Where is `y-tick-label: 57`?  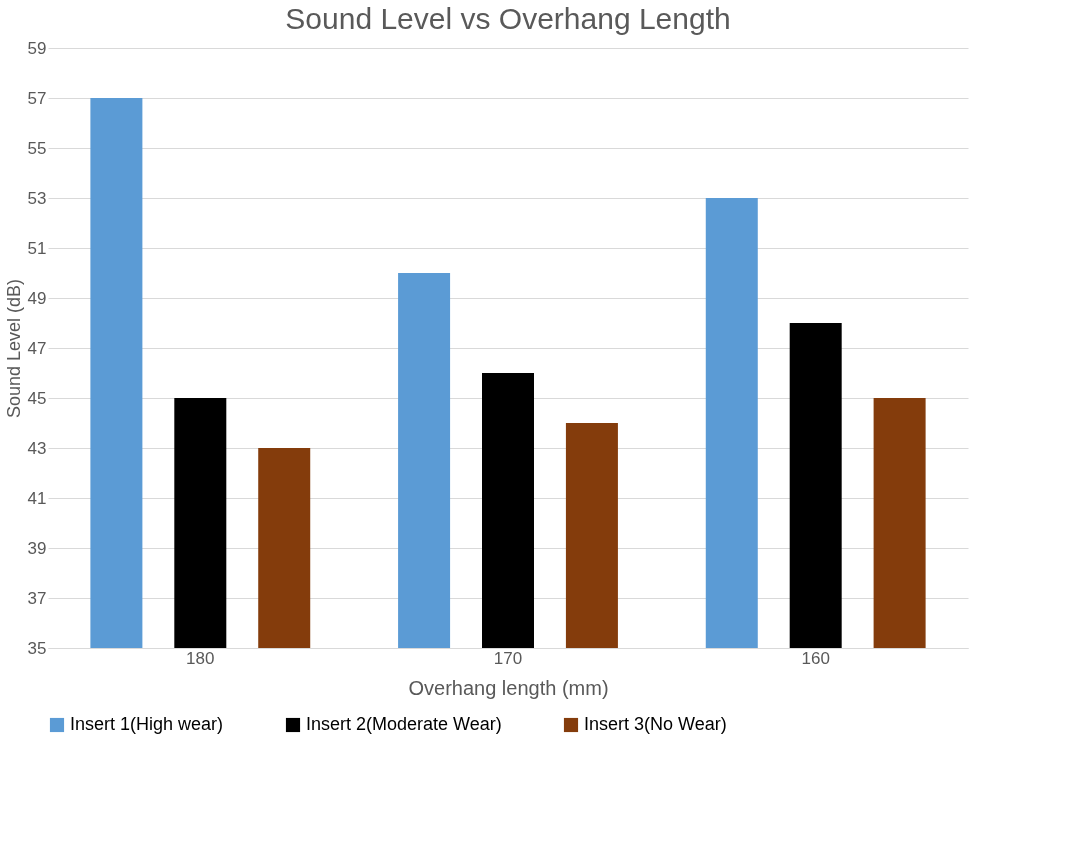
y-tick-label: 57 is located at coordinates (37, 98).